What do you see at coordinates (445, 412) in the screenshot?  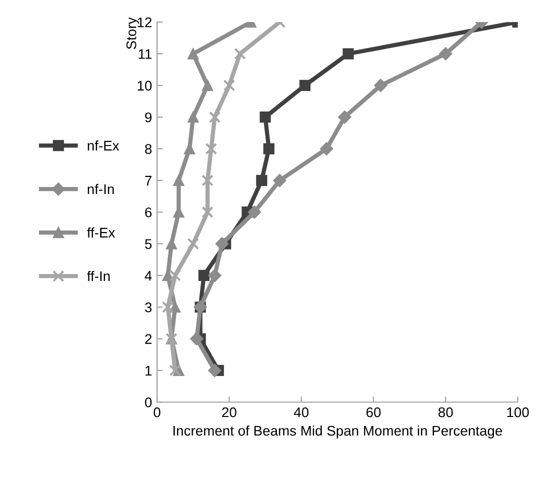 I see `x-tick-label: 80` at bounding box center [445, 412].